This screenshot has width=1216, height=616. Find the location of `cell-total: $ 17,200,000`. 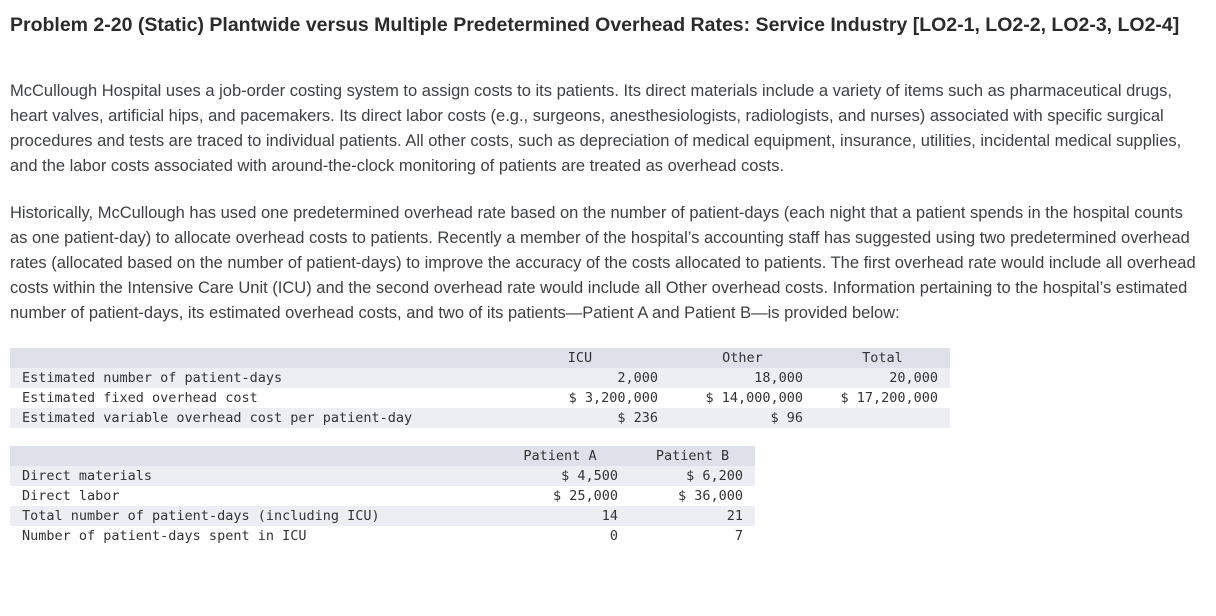

cell-total: $ 17,200,000 is located at coordinates (889, 397).